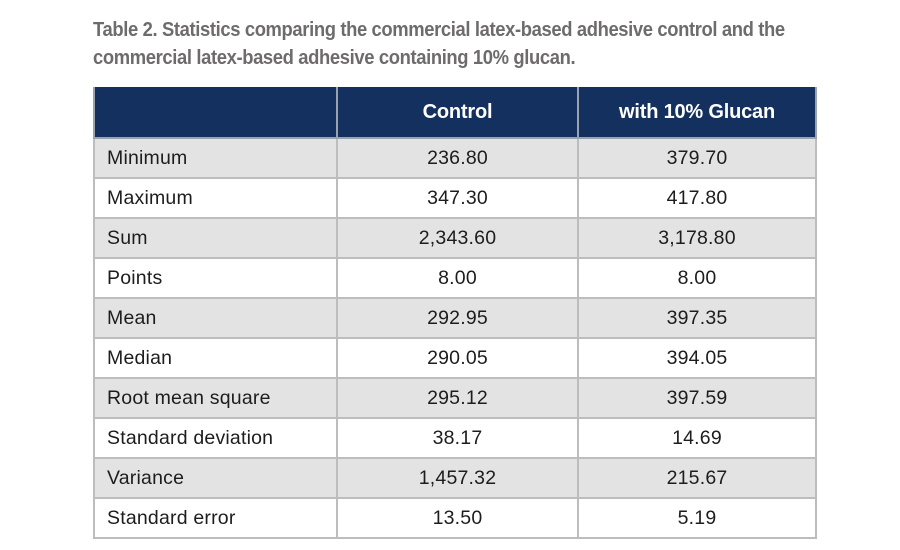  Describe the element at coordinates (697, 318) in the screenshot. I see `cell-value: 397.35` at that location.